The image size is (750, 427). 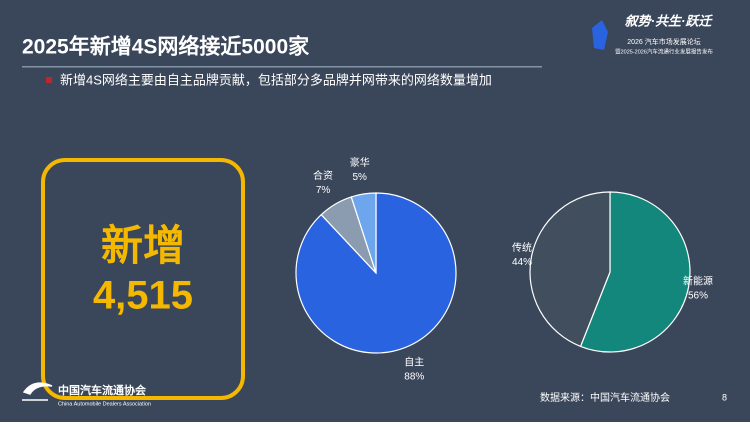 I want to click on logo-slogan: 叙势·共生·跃迁, so click(x=669, y=20).